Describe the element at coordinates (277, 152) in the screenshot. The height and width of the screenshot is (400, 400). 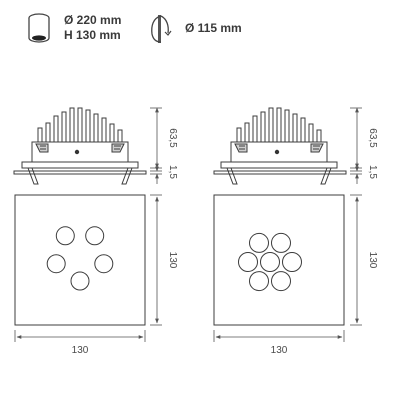
I see `right-center-screw` at that location.